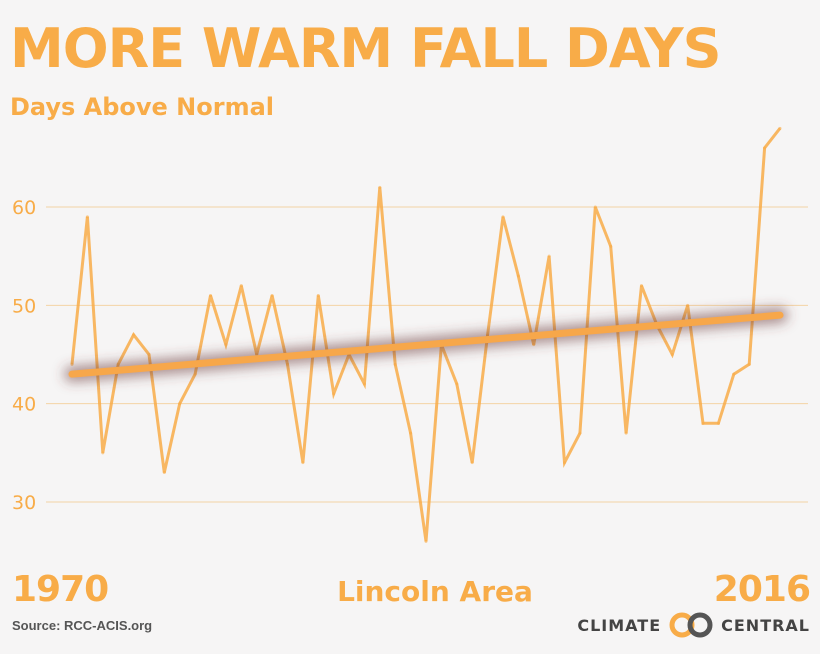 This screenshot has height=654, width=820. I want to click on climate-central-brand: CLIMATE CENTRAL, so click(693, 625).